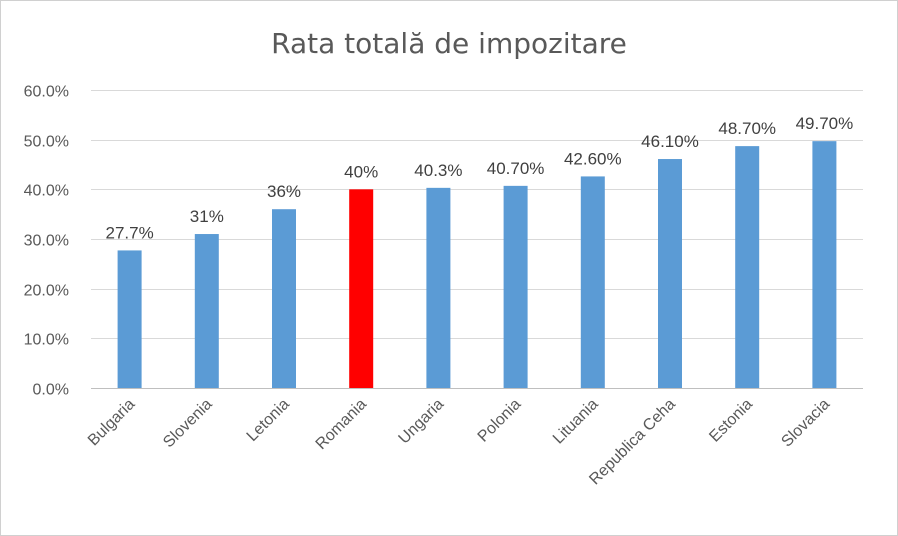  I want to click on data-label: 40.70%, so click(516, 168).